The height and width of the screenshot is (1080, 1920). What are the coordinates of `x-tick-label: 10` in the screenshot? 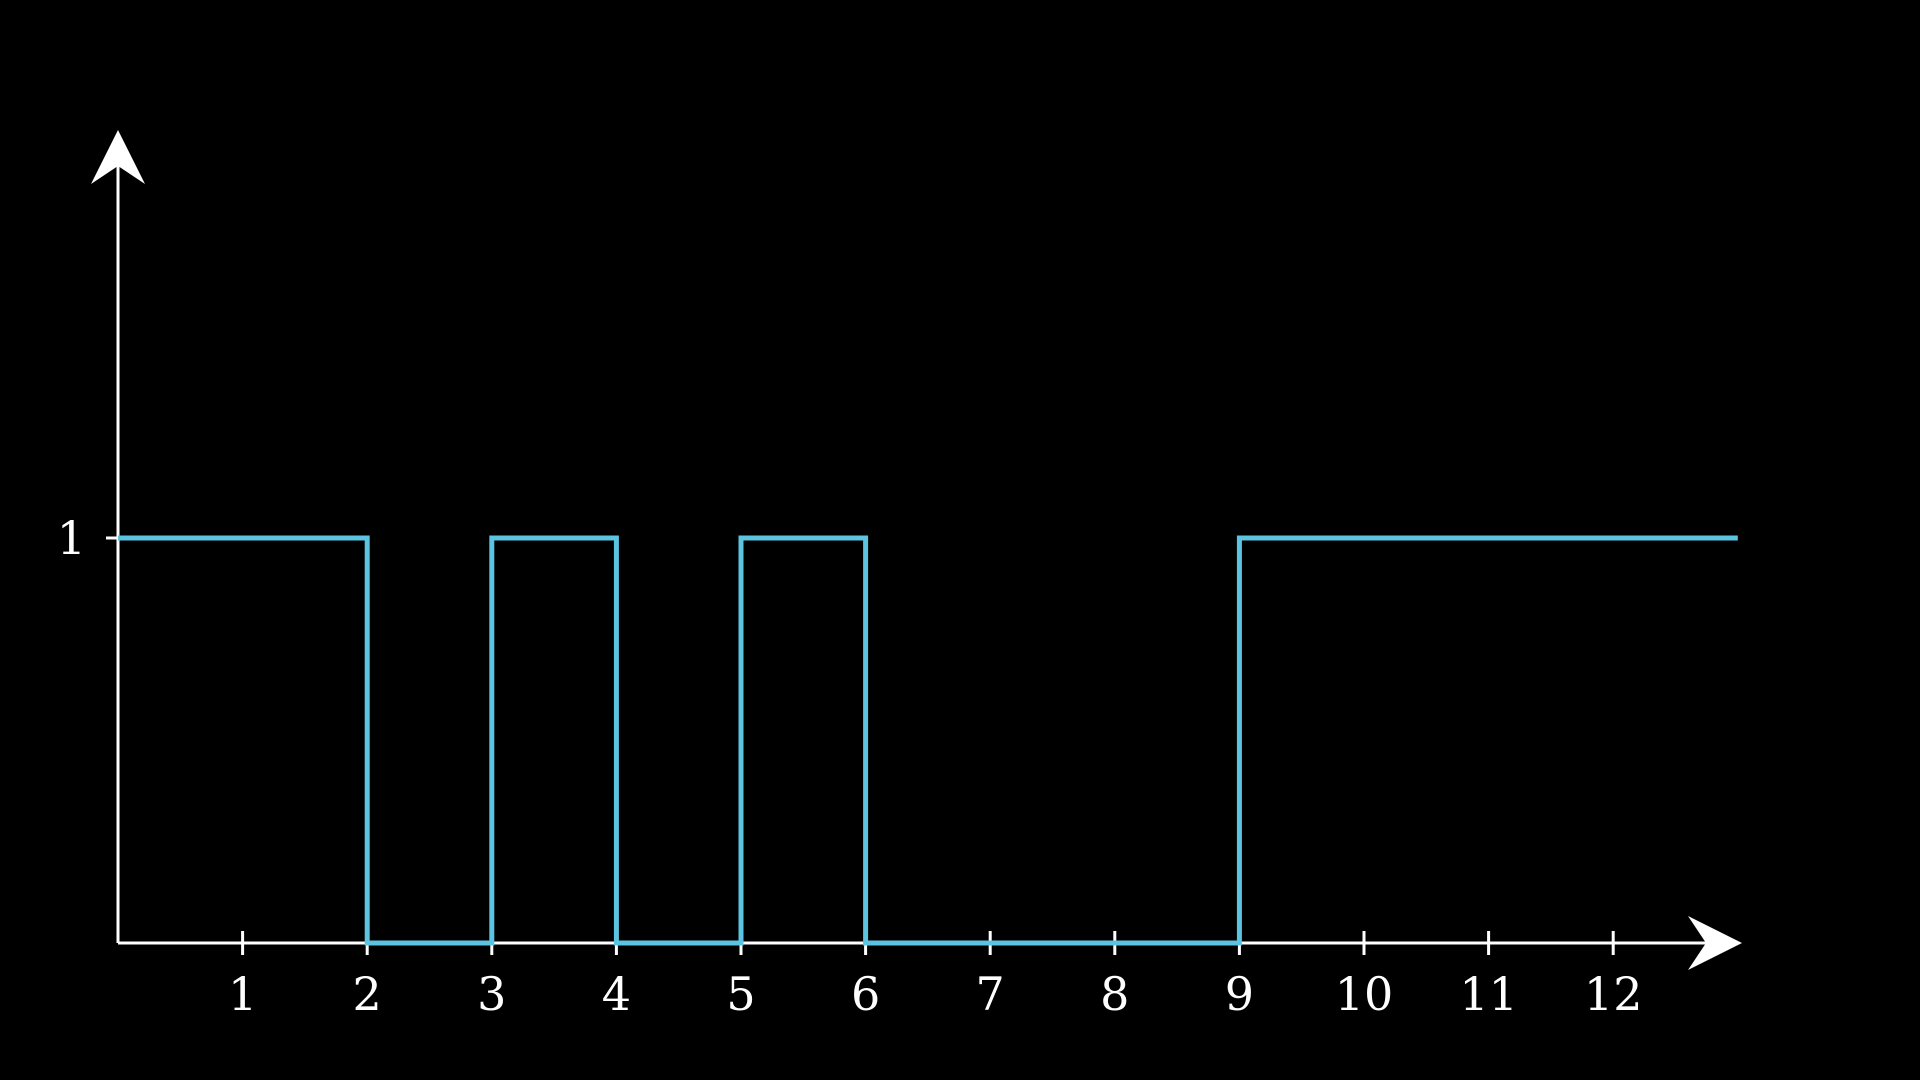 It's located at (1364, 994).